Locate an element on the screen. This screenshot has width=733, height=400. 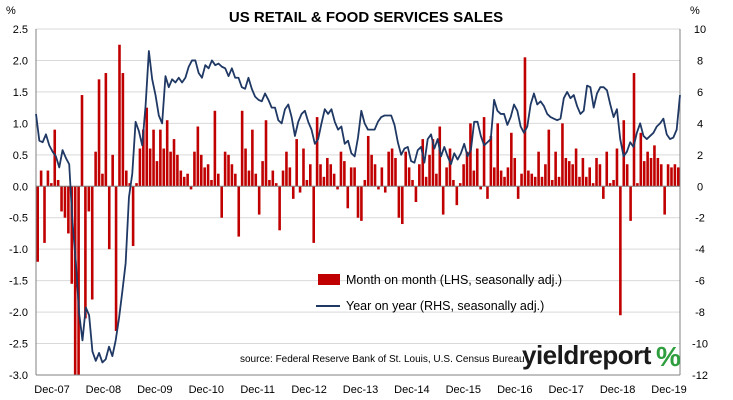
x-tick-label: Dec-13 is located at coordinates (360, 390).